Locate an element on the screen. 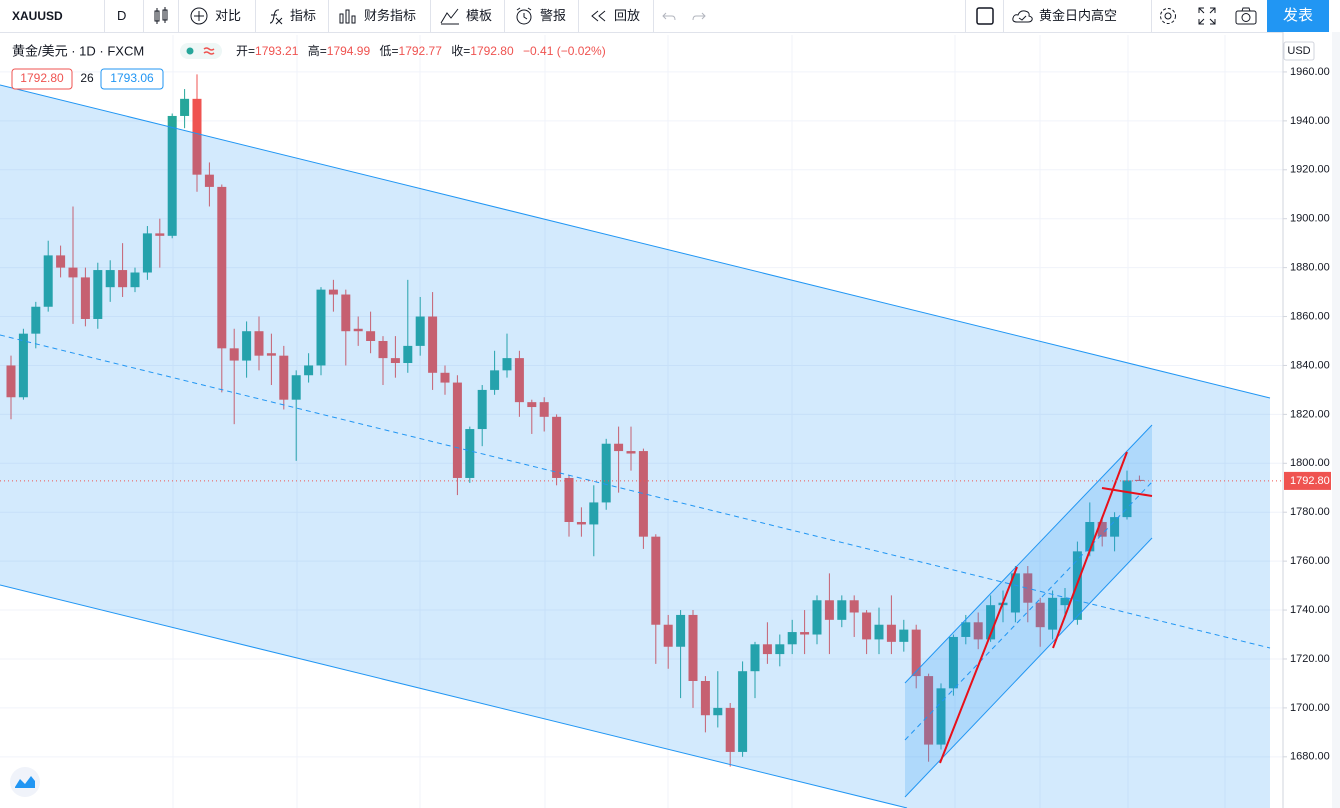  undo-redo is located at coordinates (685, 16).